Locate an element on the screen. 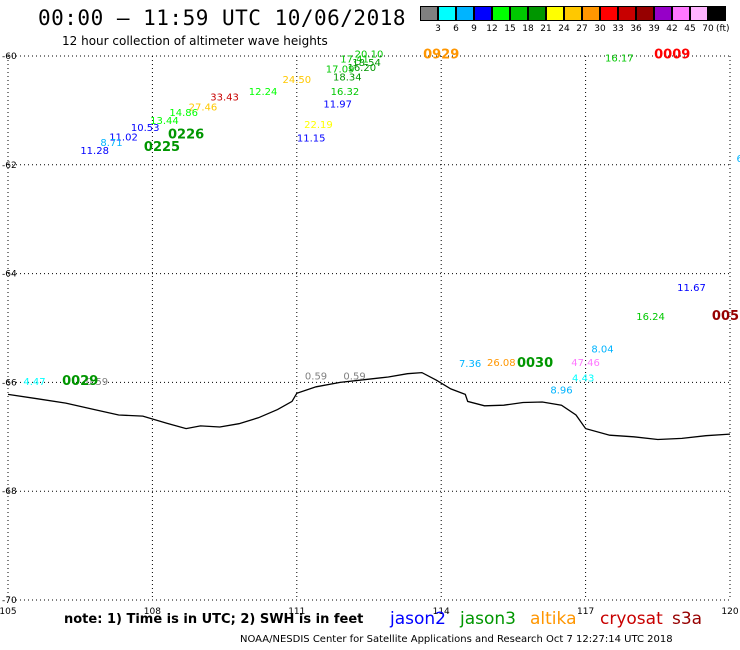  scale-label: 15 is located at coordinates (510, 29).